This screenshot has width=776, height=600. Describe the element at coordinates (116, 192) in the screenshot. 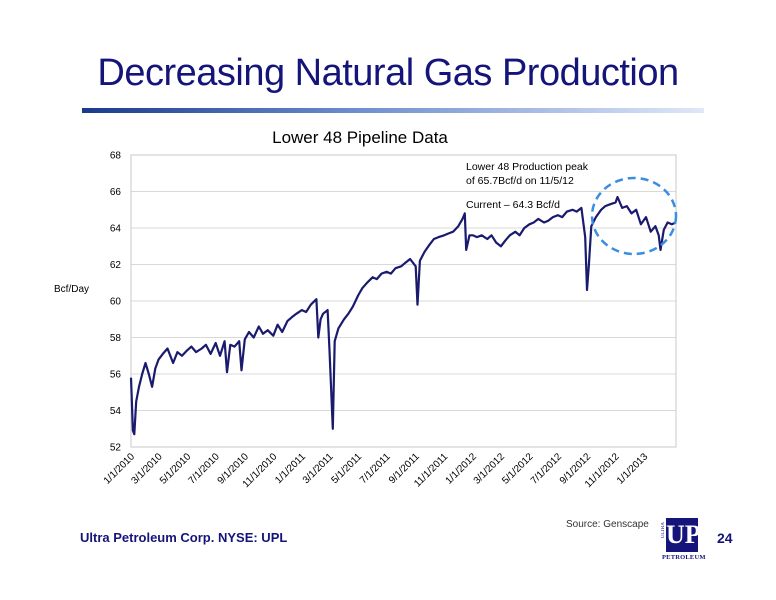

I see `y-tick-label: 66` at that location.